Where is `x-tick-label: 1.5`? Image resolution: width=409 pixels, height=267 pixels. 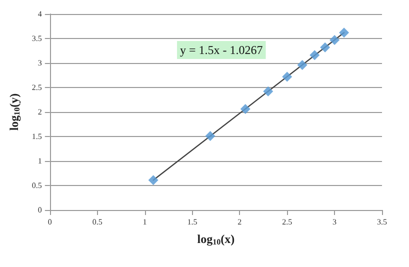
x-tick-label: 1.5 is located at coordinates (192, 222).